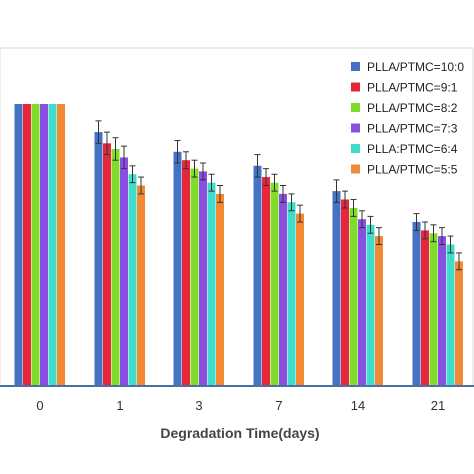  What do you see at coordinates (412, 129) in the screenshot?
I see `legend-label-3: PLLA/PTMC=7:3` at bounding box center [412, 129].